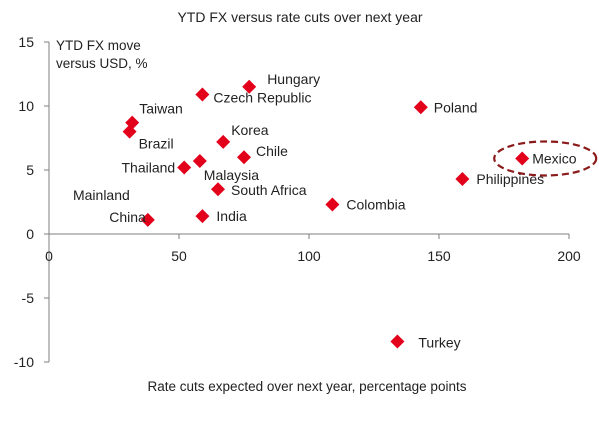 The image size is (599, 427). I want to click on y-axis-label: YTD FX move versus USD, %, so click(102, 54).